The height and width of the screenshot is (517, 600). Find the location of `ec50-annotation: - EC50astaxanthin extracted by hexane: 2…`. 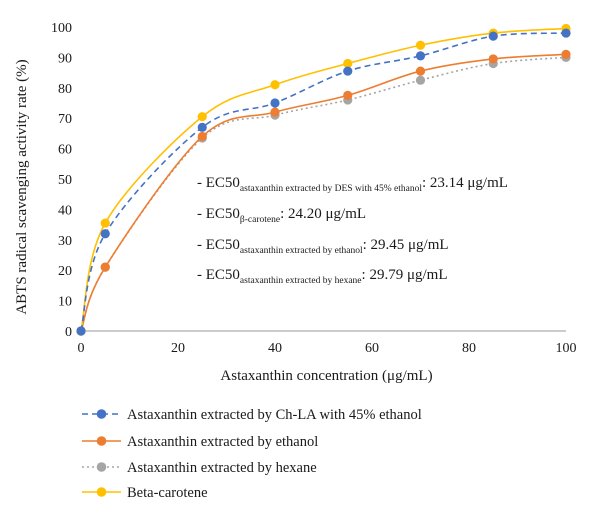

ec50-annotation: - EC50astaxanthin extracted by hexane: 2… is located at coordinates (322, 276).